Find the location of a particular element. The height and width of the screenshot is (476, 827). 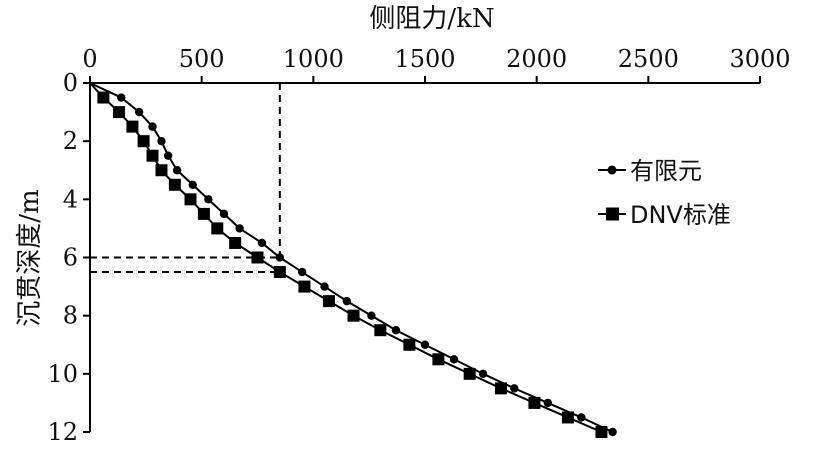

x-tick-label: 3000 is located at coordinates (759, 59).